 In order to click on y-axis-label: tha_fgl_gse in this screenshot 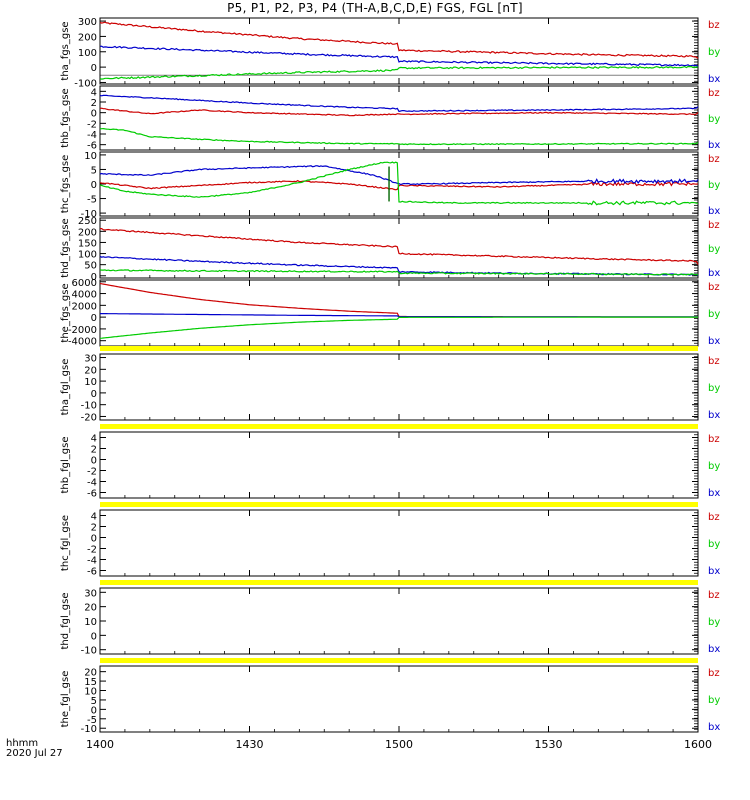, I will do `click(65, 387)`.